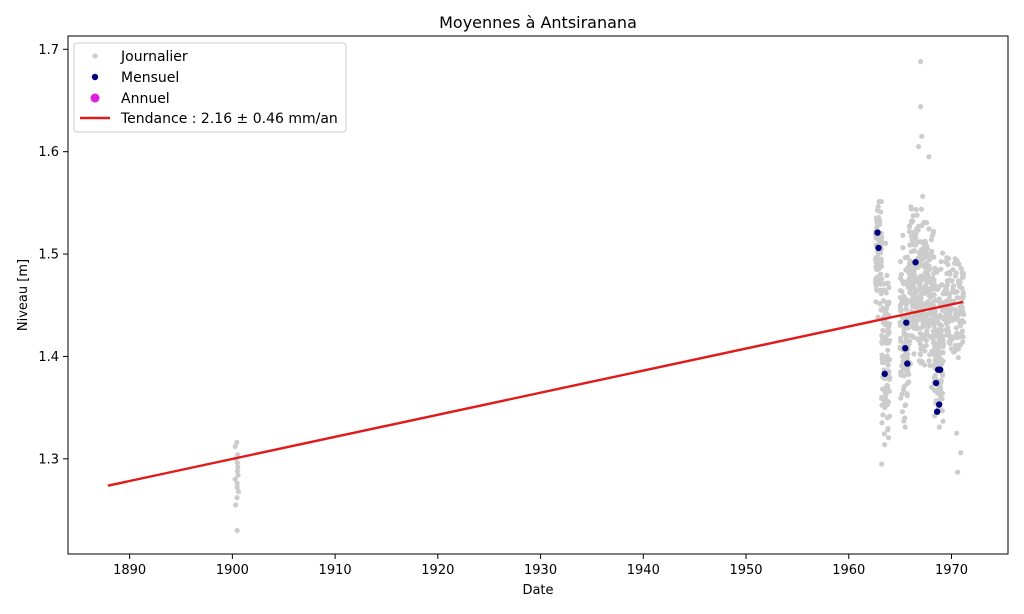 The height and width of the screenshot is (614, 1024). I want to click on y-axis: 1.3 1.4 1.5 1.6 1.7, so click(53, 255).